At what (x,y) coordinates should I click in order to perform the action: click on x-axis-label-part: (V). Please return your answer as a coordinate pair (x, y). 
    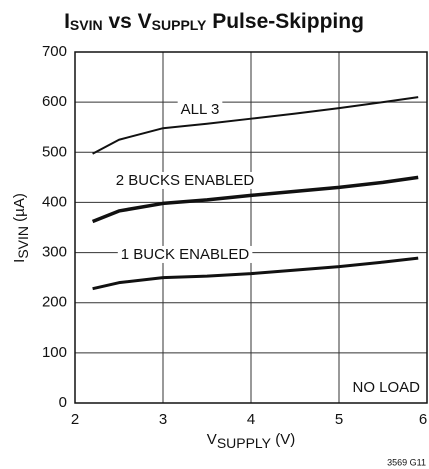
    Looking at the image, I should click on (283, 439).